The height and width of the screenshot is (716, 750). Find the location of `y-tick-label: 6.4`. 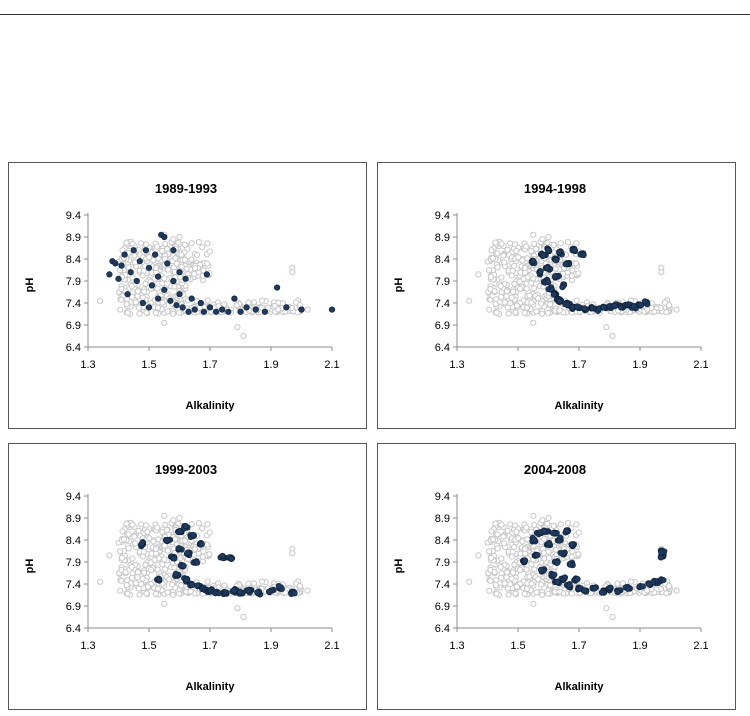

y-tick-label: 6.4 is located at coordinates (442, 348).